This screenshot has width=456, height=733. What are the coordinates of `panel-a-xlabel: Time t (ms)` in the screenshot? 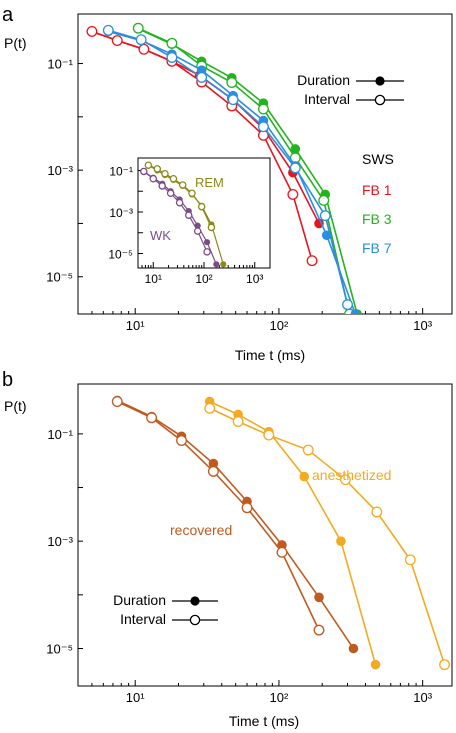 It's located at (270, 355).